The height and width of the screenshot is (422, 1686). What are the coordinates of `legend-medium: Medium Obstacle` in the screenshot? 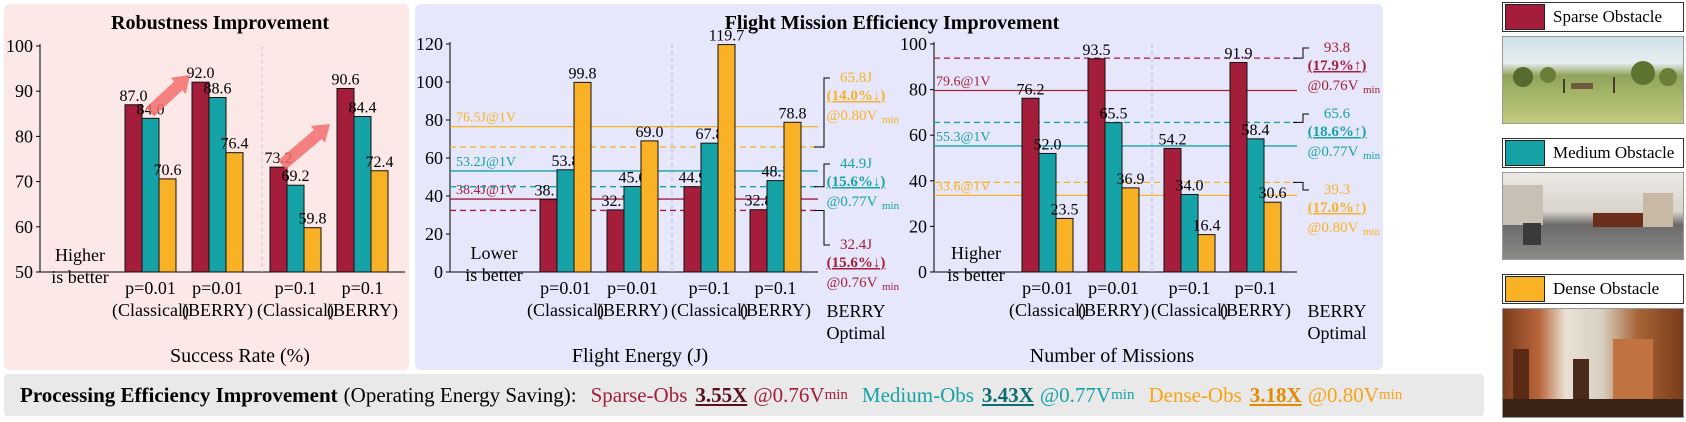 It's located at (1593, 153).